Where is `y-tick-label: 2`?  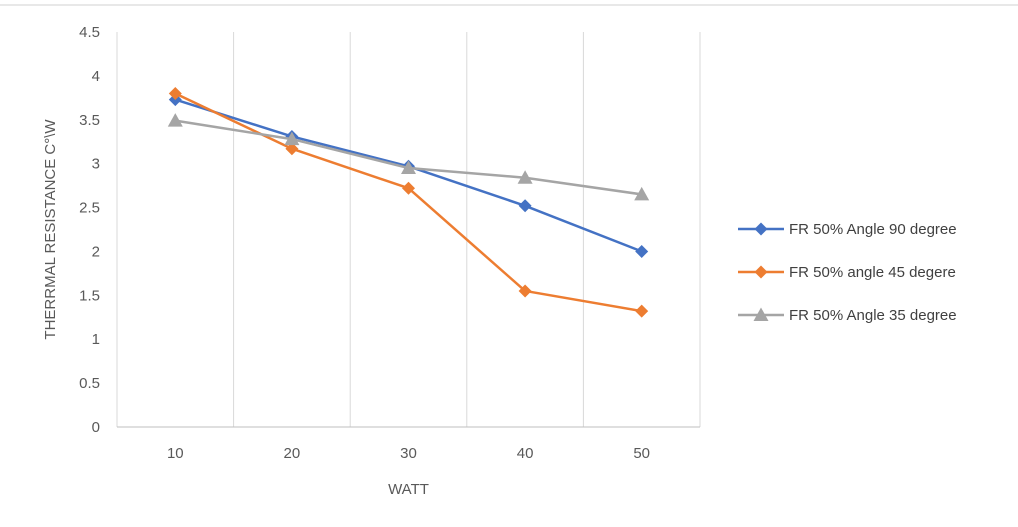
y-tick-label: 2 is located at coordinates (96, 251).